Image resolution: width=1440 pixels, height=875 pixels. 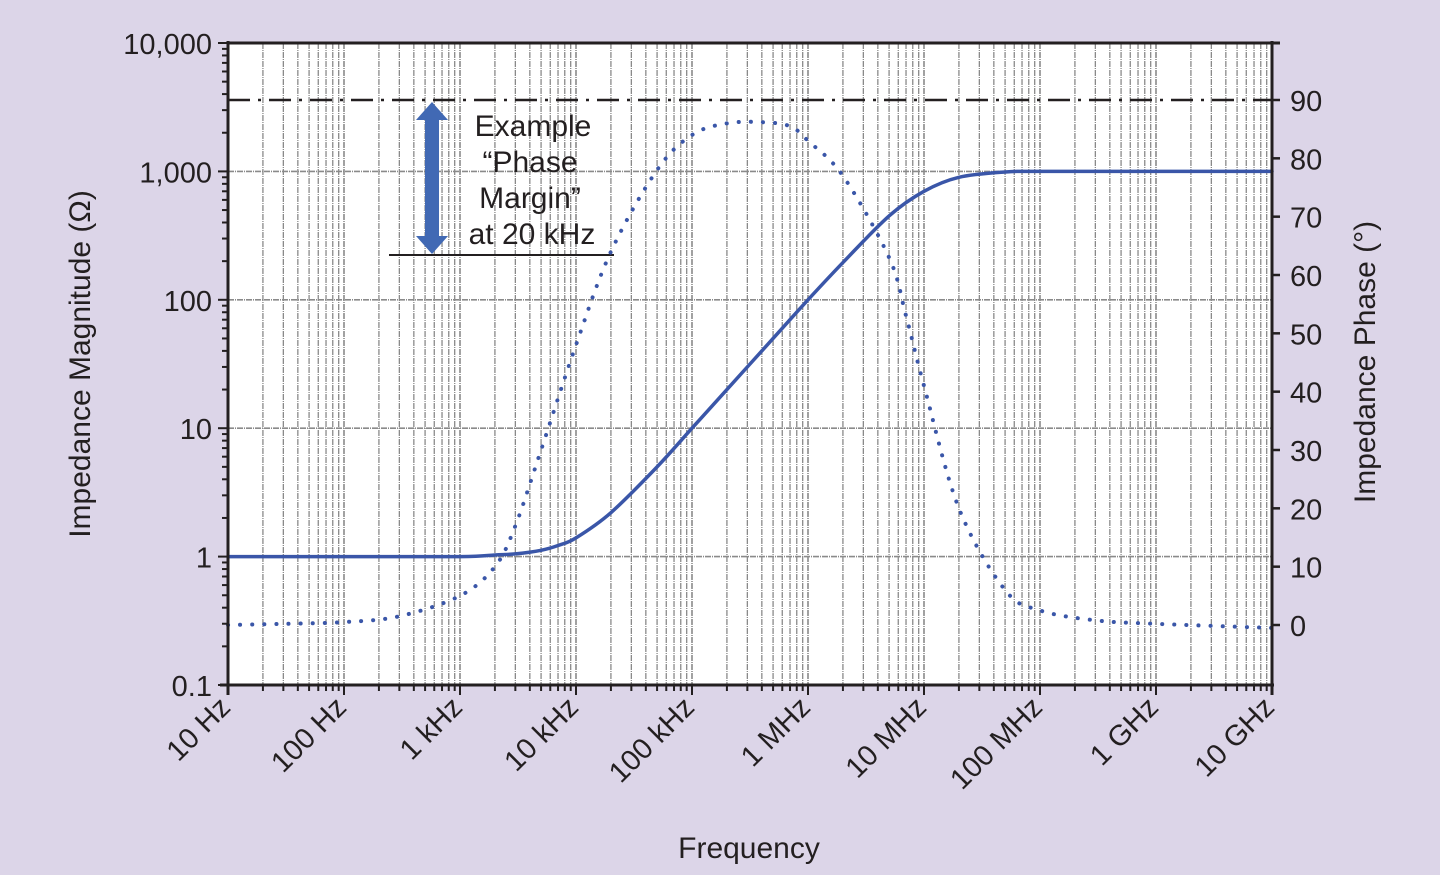 I want to click on x-tick-label: 1 kHz, so click(x=431, y=728).